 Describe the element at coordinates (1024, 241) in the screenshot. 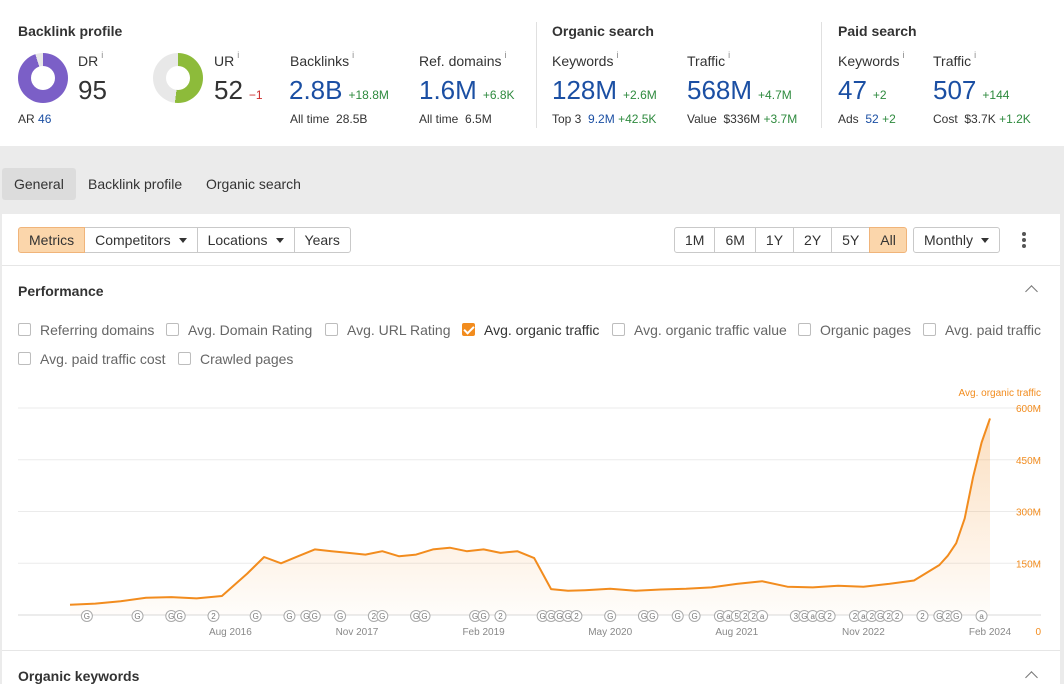

I see `more-options-icon` at that location.